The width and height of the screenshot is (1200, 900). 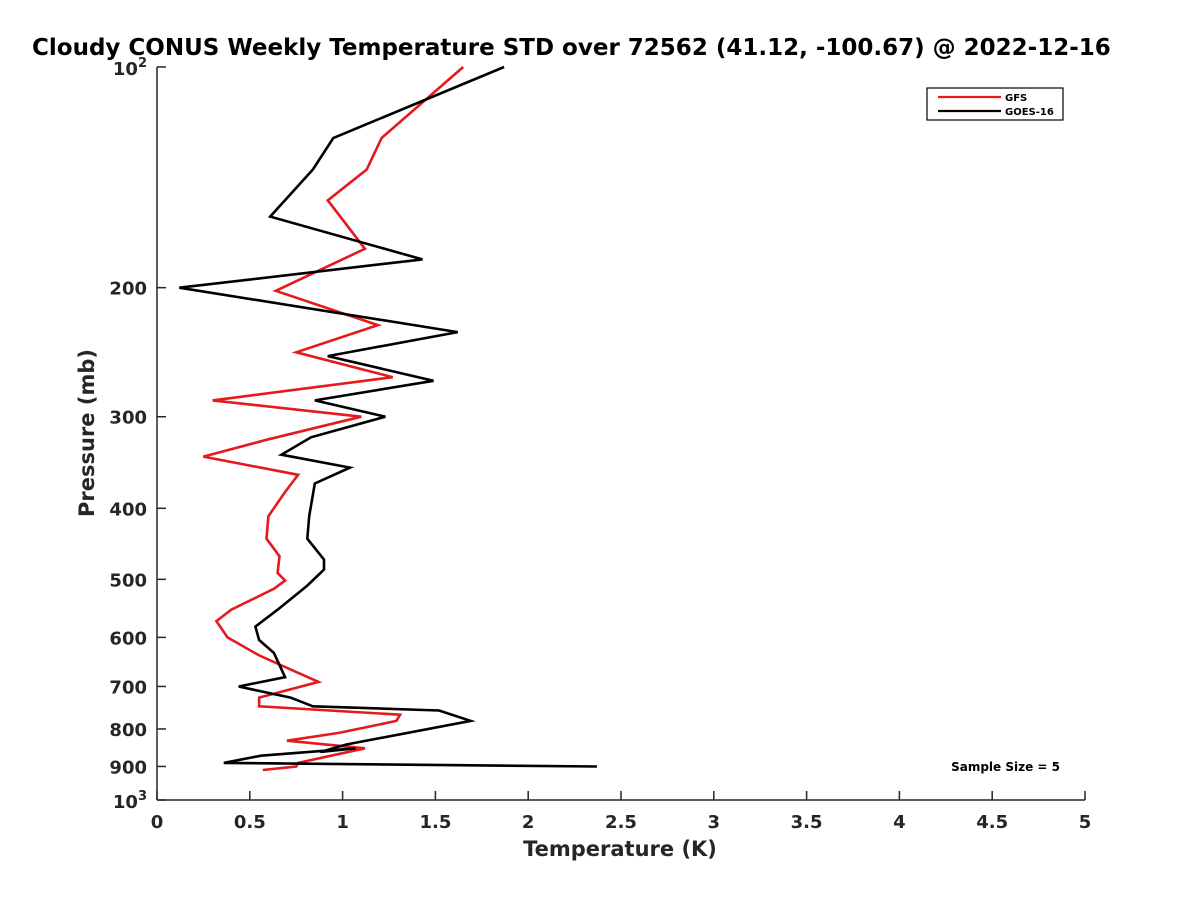 What do you see at coordinates (128, 580) in the screenshot?
I see `y-tick-label: 500` at bounding box center [128, 580].